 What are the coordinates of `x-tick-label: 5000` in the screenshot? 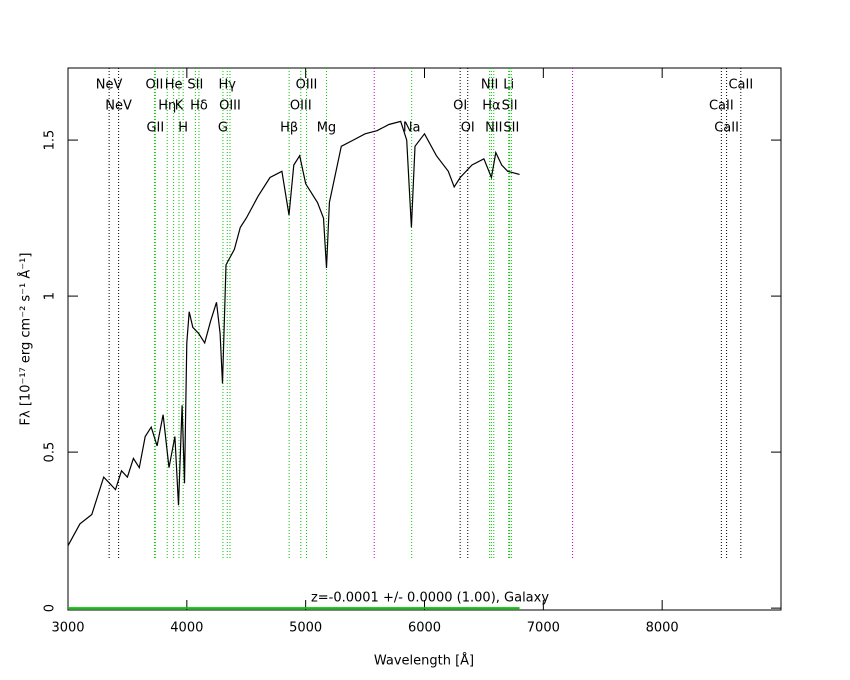 It's located at (305, 628).